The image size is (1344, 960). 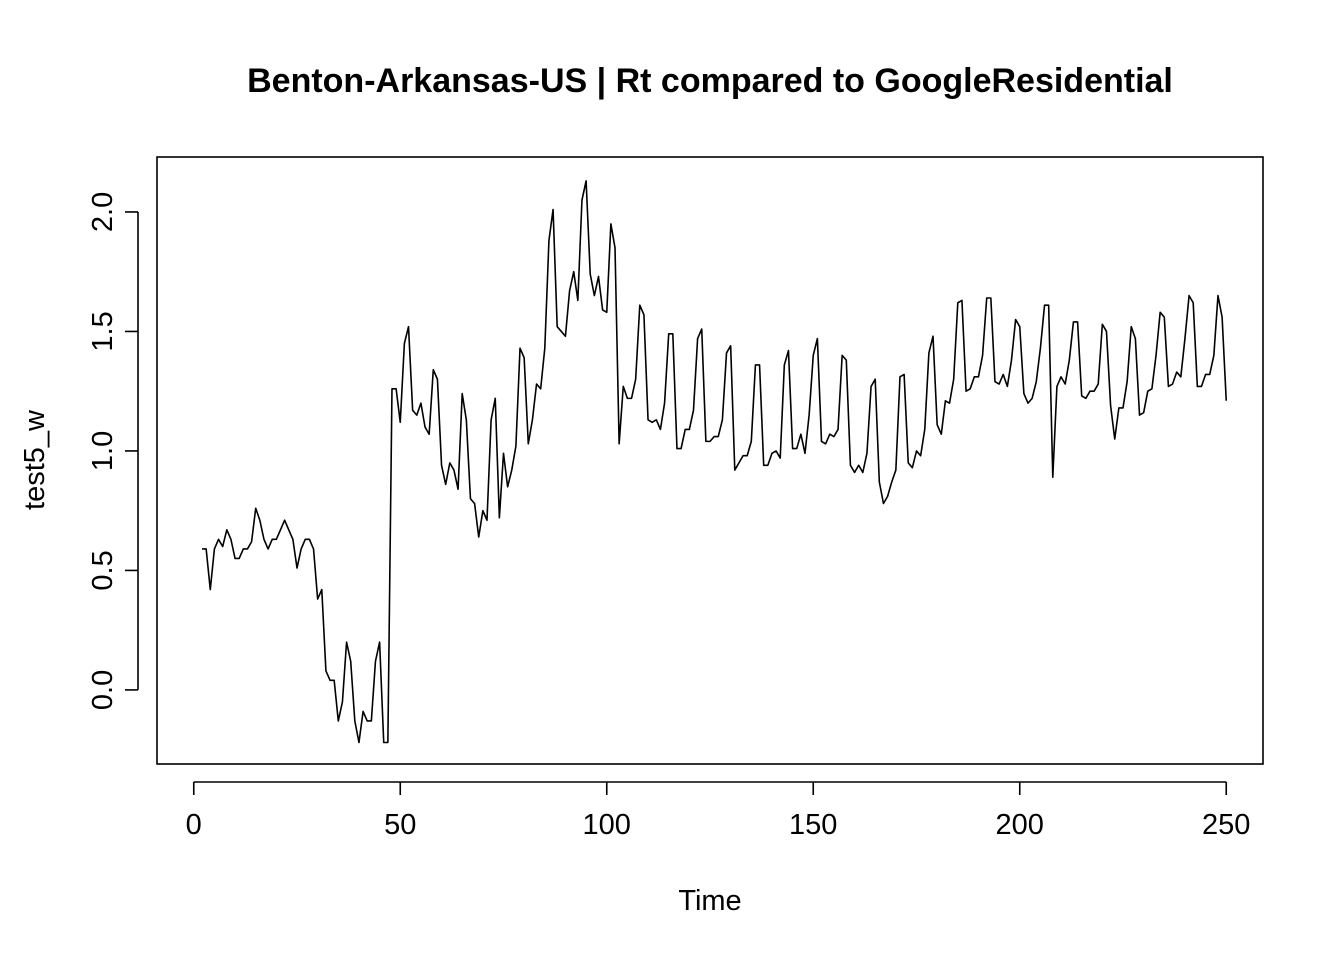 What do you see at coordinates (103, 570) in the screenshot?
I see `y-tick-label: 0.5` at bounding box center [103, 570].